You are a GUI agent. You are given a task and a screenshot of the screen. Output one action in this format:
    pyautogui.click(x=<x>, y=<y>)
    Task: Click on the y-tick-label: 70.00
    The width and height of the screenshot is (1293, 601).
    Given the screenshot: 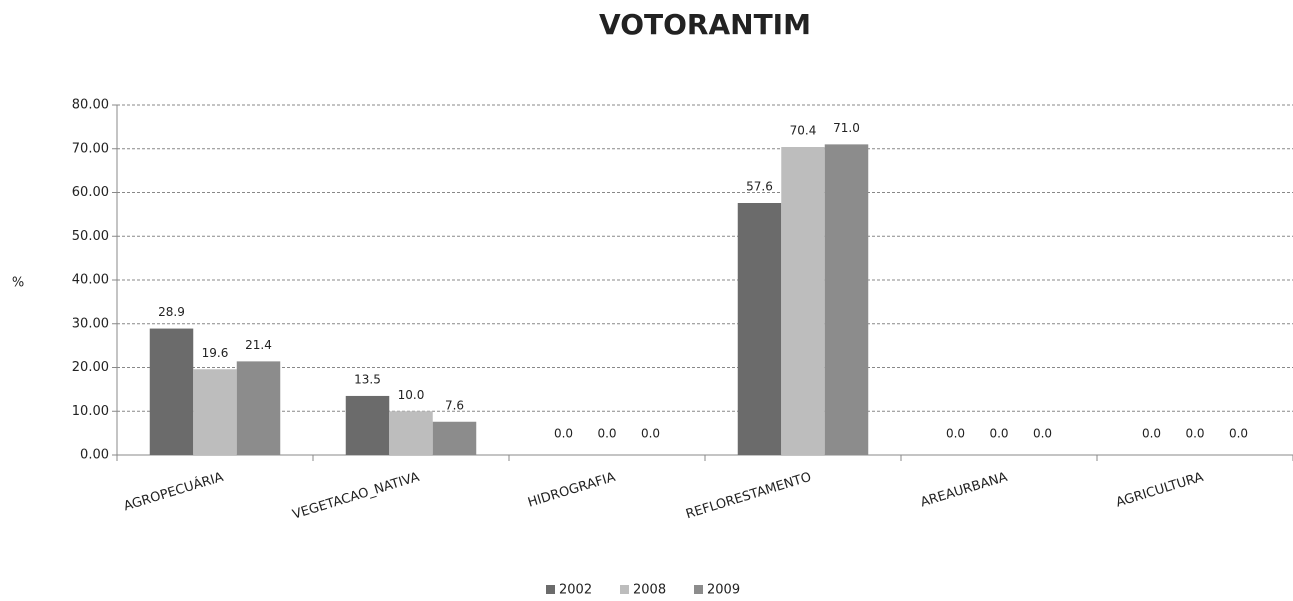 What is the action you would take?
    pyautogui.click(x=90, y=148)
    